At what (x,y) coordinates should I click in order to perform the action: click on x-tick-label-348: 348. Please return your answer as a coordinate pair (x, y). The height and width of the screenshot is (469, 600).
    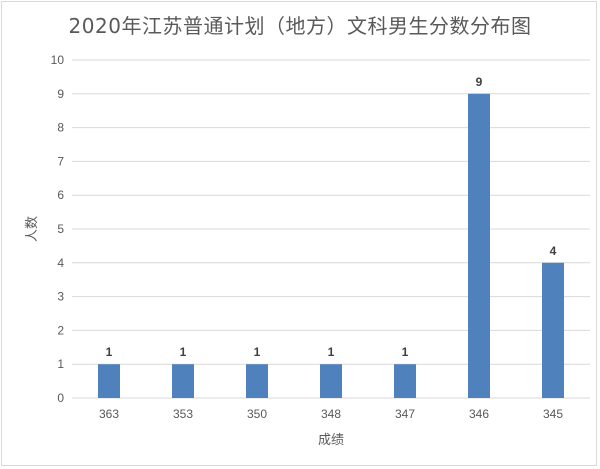
    Looking at the image, I should click on (331, 414).